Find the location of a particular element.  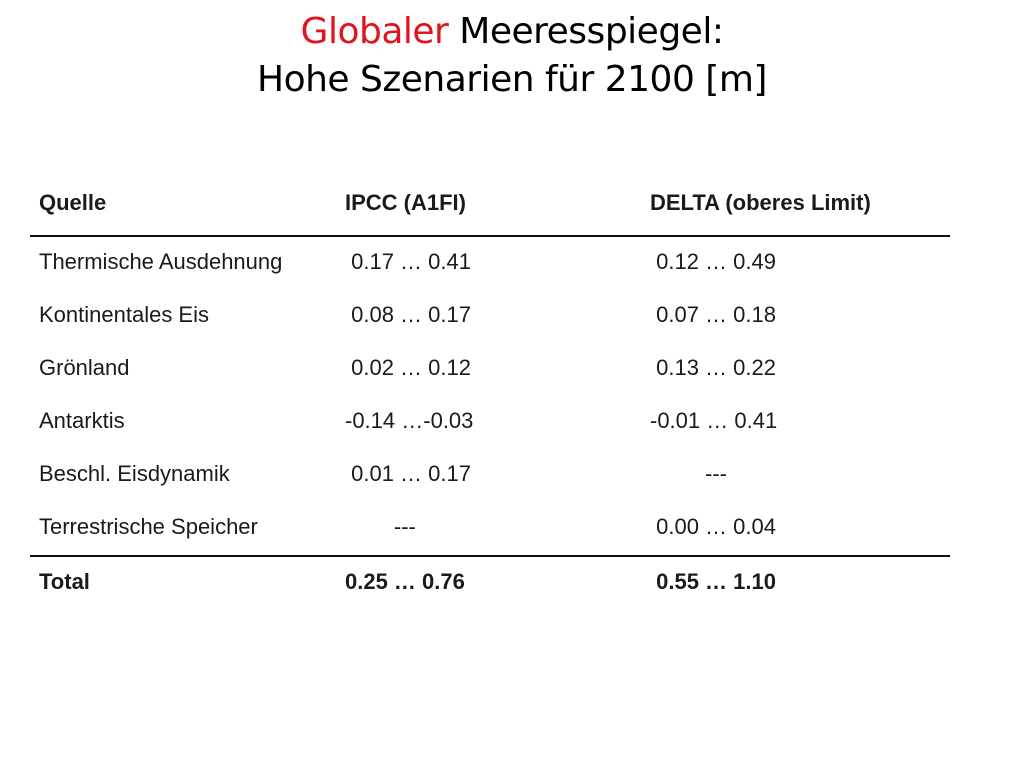

table-header-row: Quelle IPCC (A1FI) DELTA (oberes Limit) is located at coordinates (490, 206).